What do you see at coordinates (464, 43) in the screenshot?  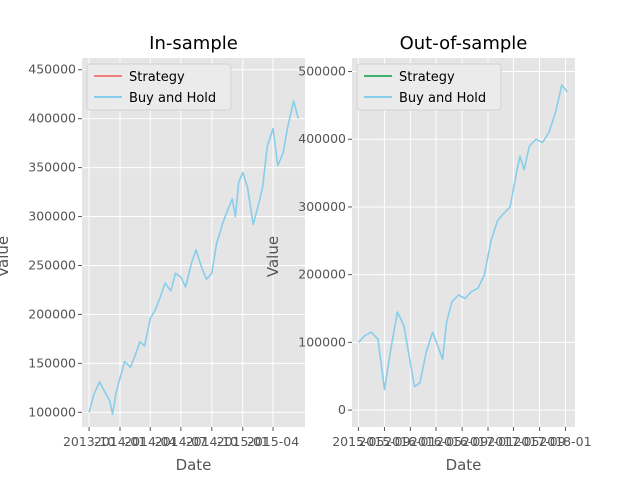 I see `out-of-sample-title: Out-of-sample` at bounding box center [464, 43].